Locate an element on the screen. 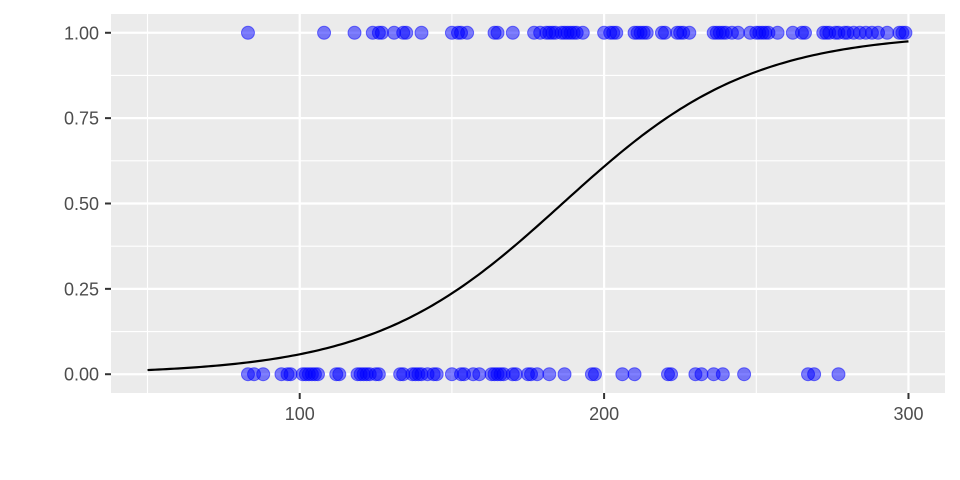 This screenshot has height=480, width=960. x-tick-label: 300 is located at coordinates (908, 414).